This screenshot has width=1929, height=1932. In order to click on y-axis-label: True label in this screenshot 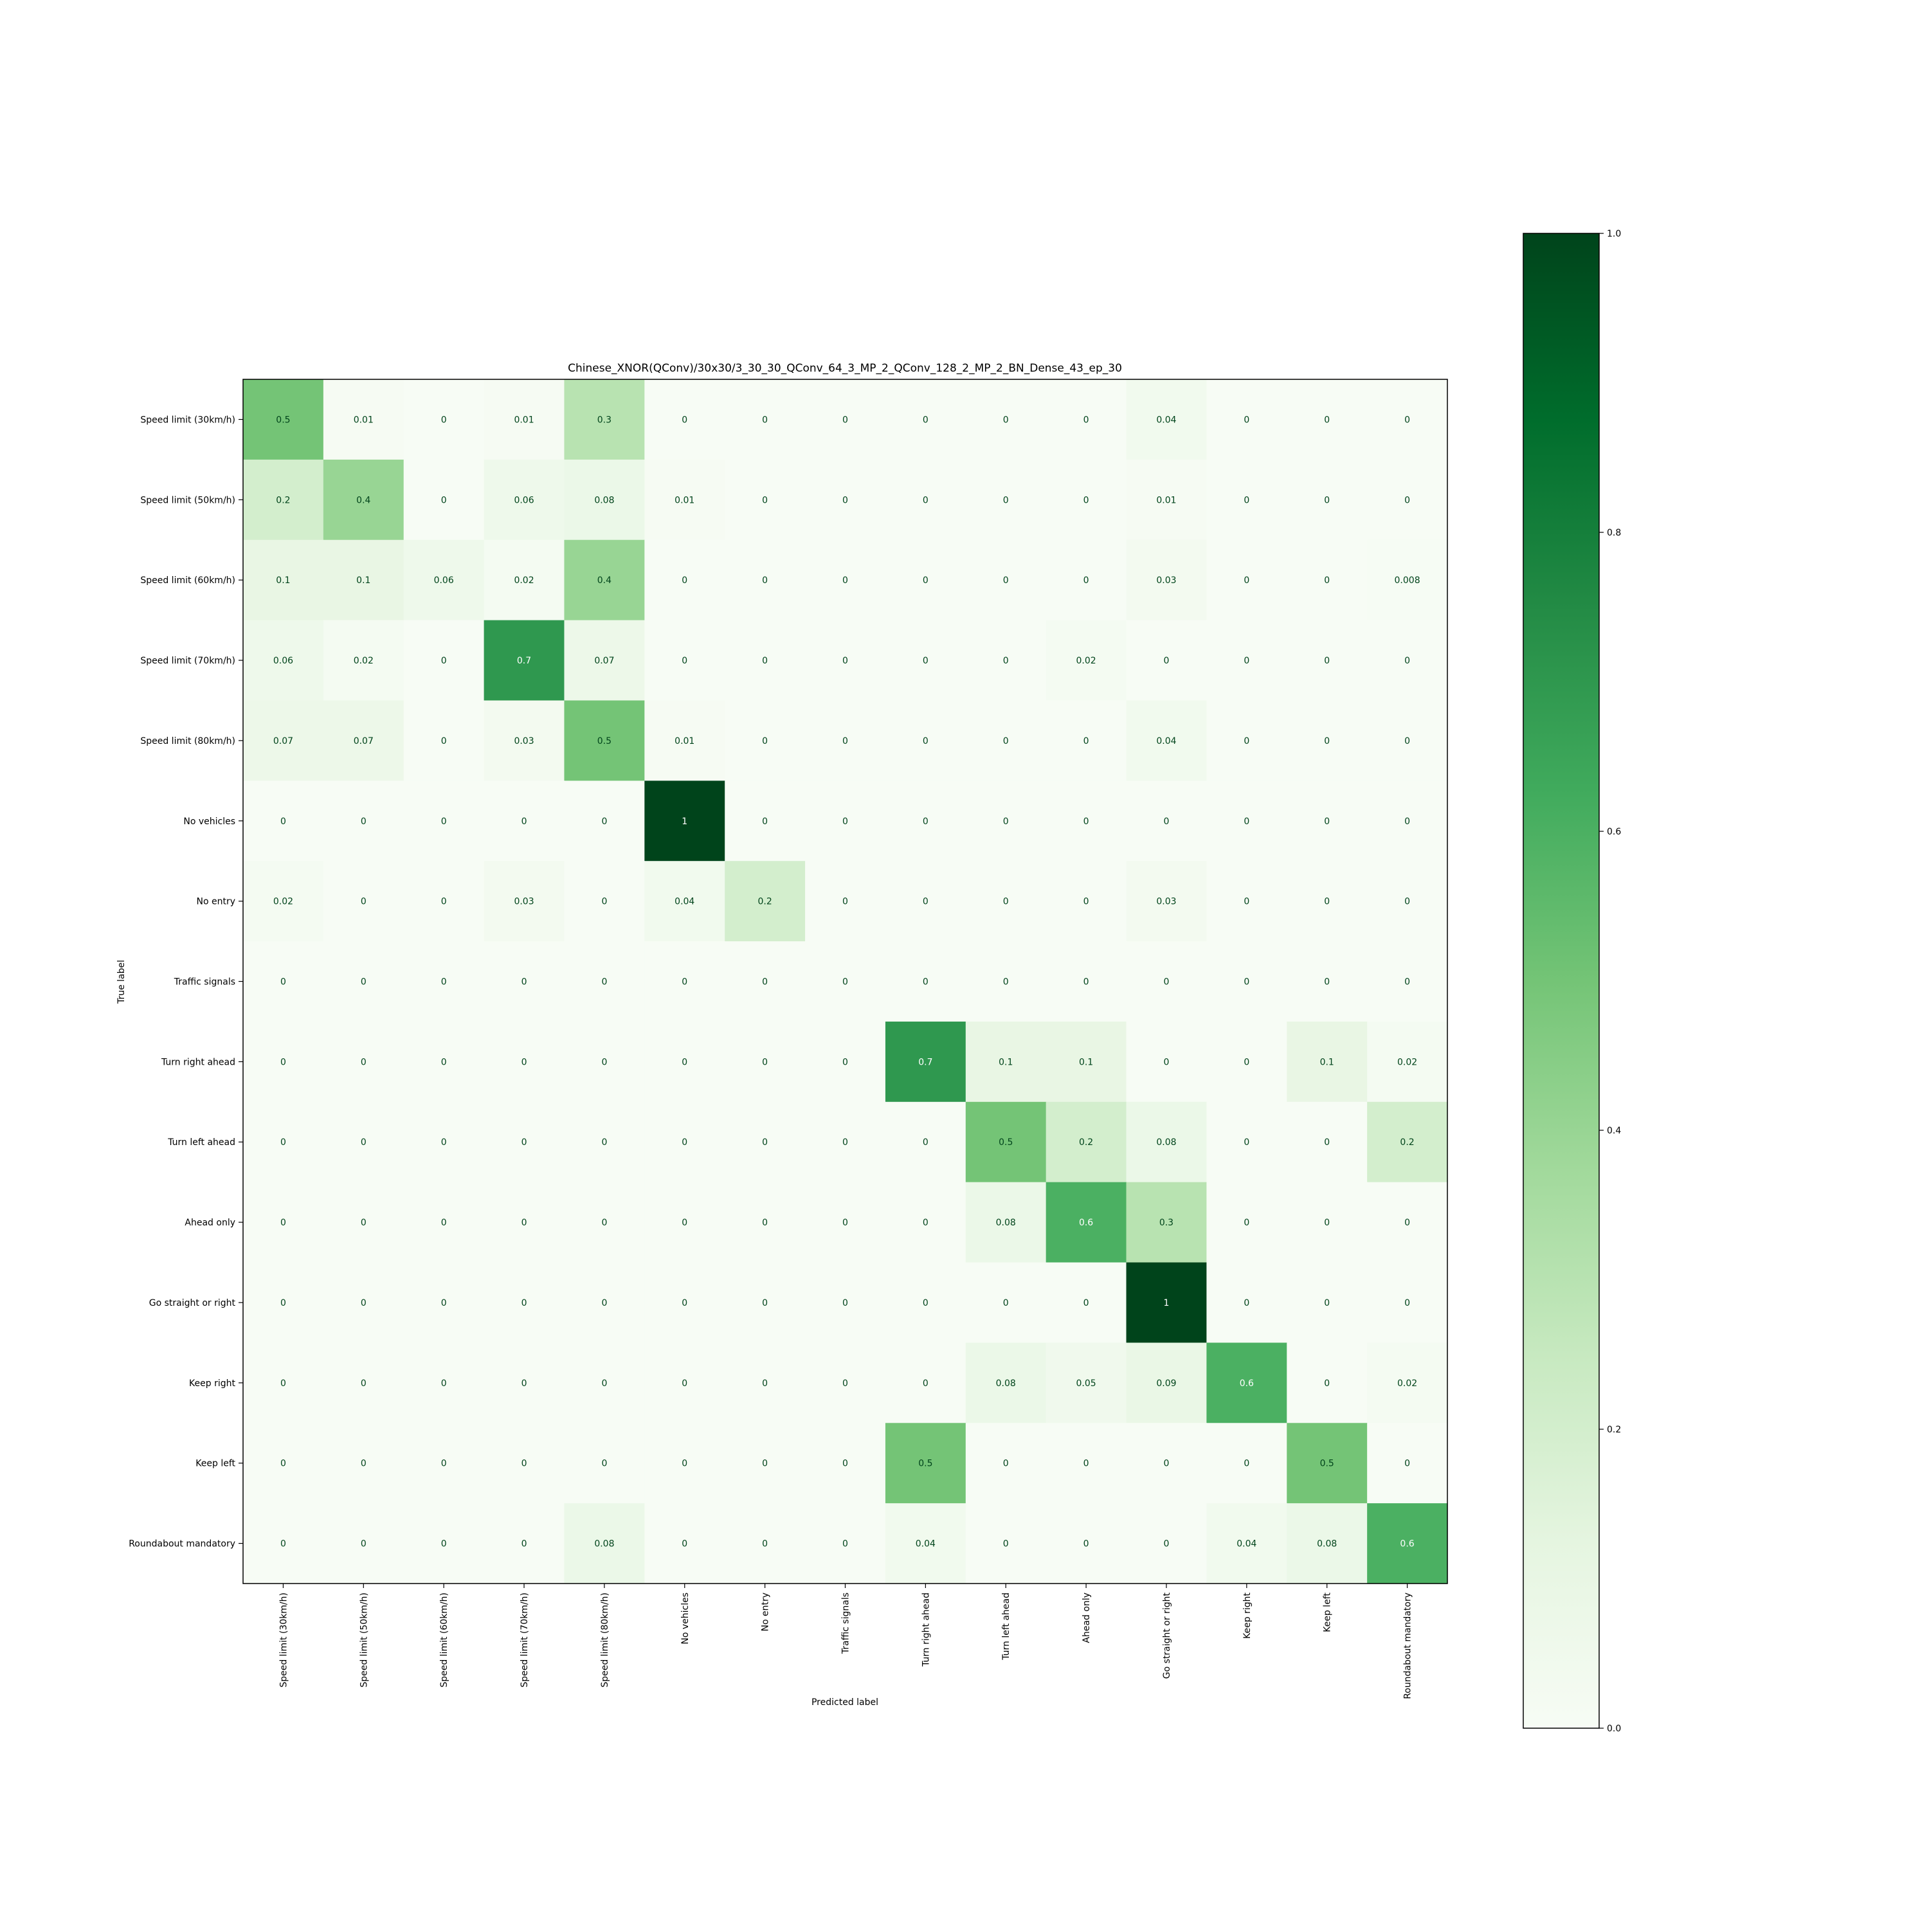, I will do `click(121, 982)`.